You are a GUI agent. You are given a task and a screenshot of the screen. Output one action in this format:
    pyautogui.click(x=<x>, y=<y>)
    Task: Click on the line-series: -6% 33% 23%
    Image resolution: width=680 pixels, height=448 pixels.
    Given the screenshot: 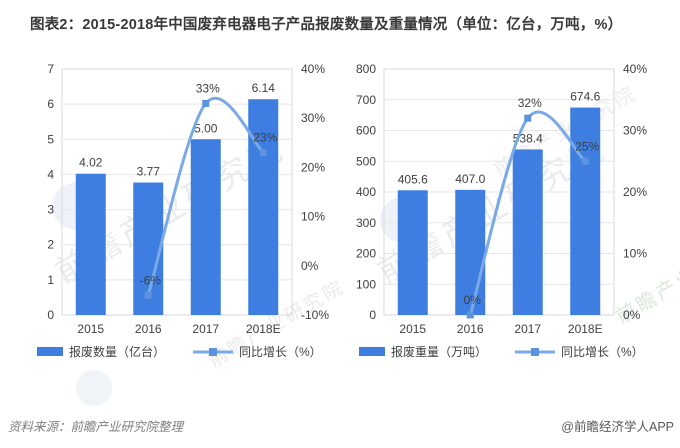 What is the action you would take?
    pyautogui.click(x=209, y=190)
    